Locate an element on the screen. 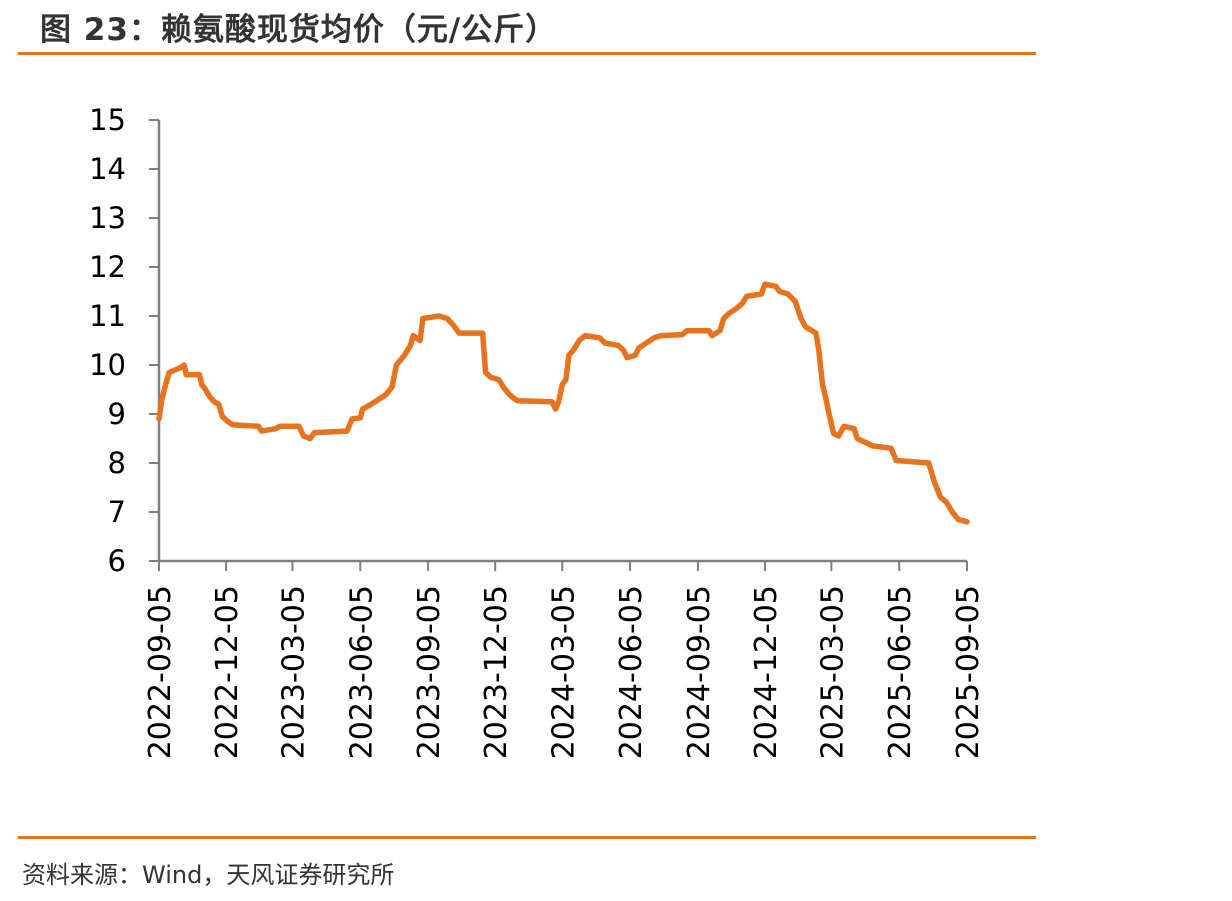  x-tick-label: 2024-09-05 is located at coordinates (699, 672).